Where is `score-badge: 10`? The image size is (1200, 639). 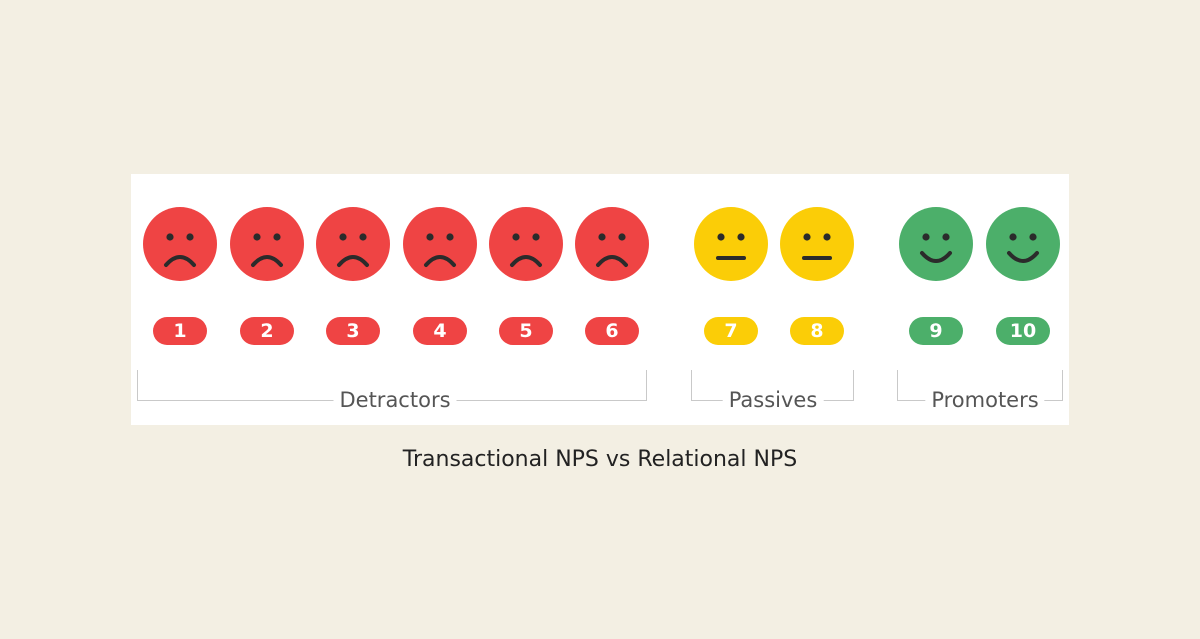
score-badge: 10 is located at coordinates (1023, 331).